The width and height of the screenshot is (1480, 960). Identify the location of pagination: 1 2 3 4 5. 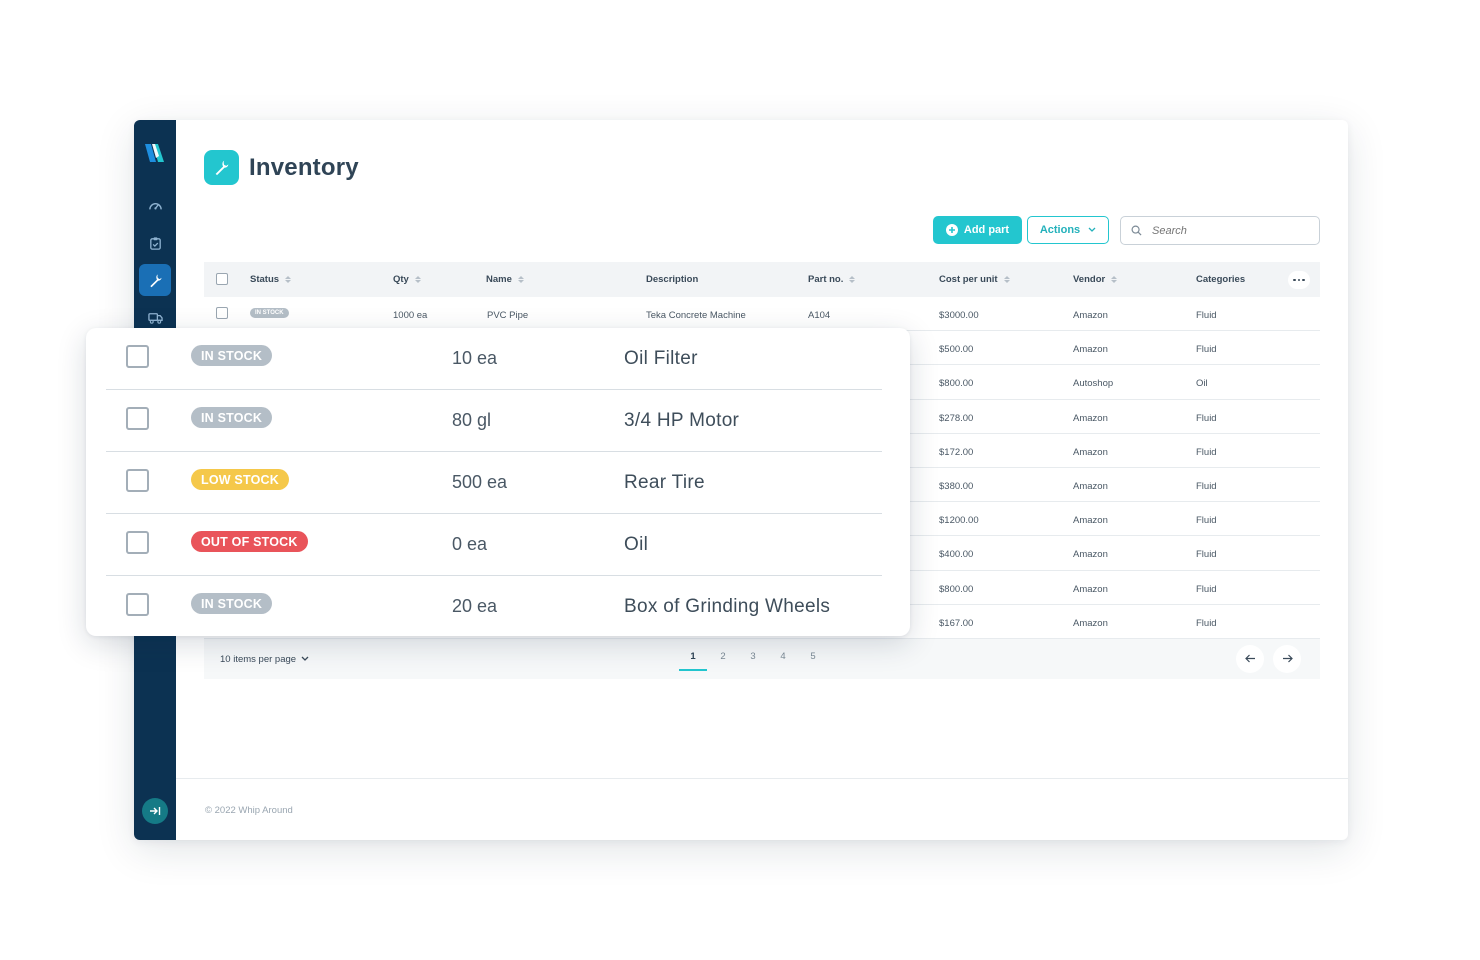
(748, 660).